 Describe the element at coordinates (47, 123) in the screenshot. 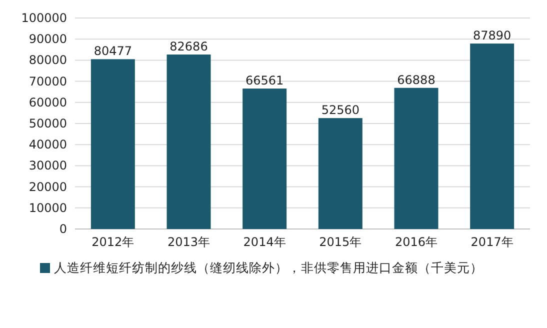

I see `y-tick-label: 50000` at that location.